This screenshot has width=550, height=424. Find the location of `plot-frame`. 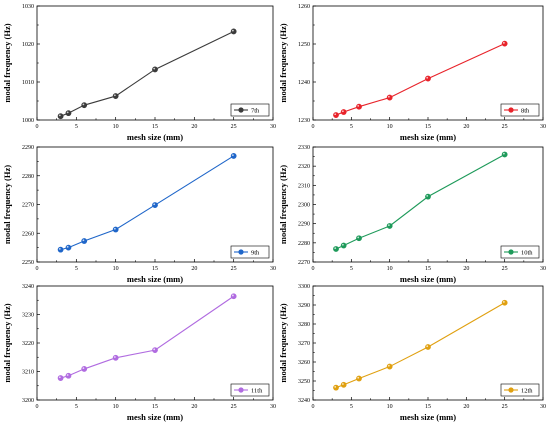

plot-frame is located at coordinates (155, 63).